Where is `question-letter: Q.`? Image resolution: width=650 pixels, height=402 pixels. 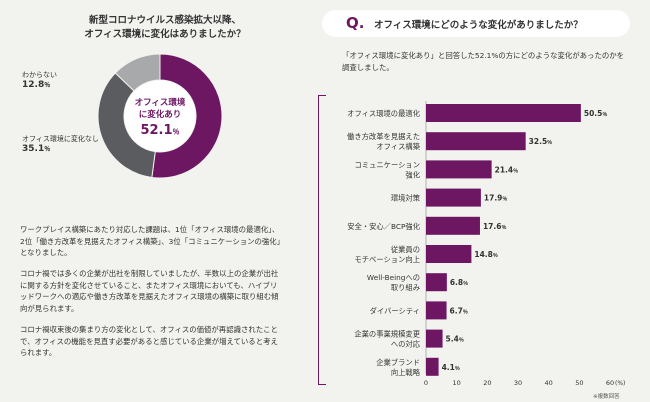
question-letter: Q. is located at coordinates (355, 23).